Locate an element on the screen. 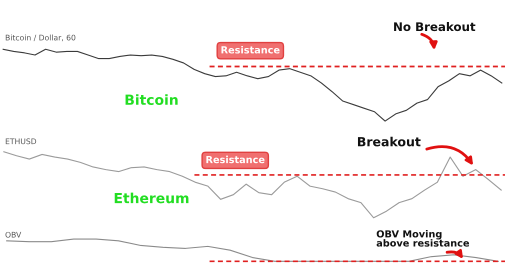 The image size is (505, 264). annotation: Bitcoin is located at coordinates (152, 100).